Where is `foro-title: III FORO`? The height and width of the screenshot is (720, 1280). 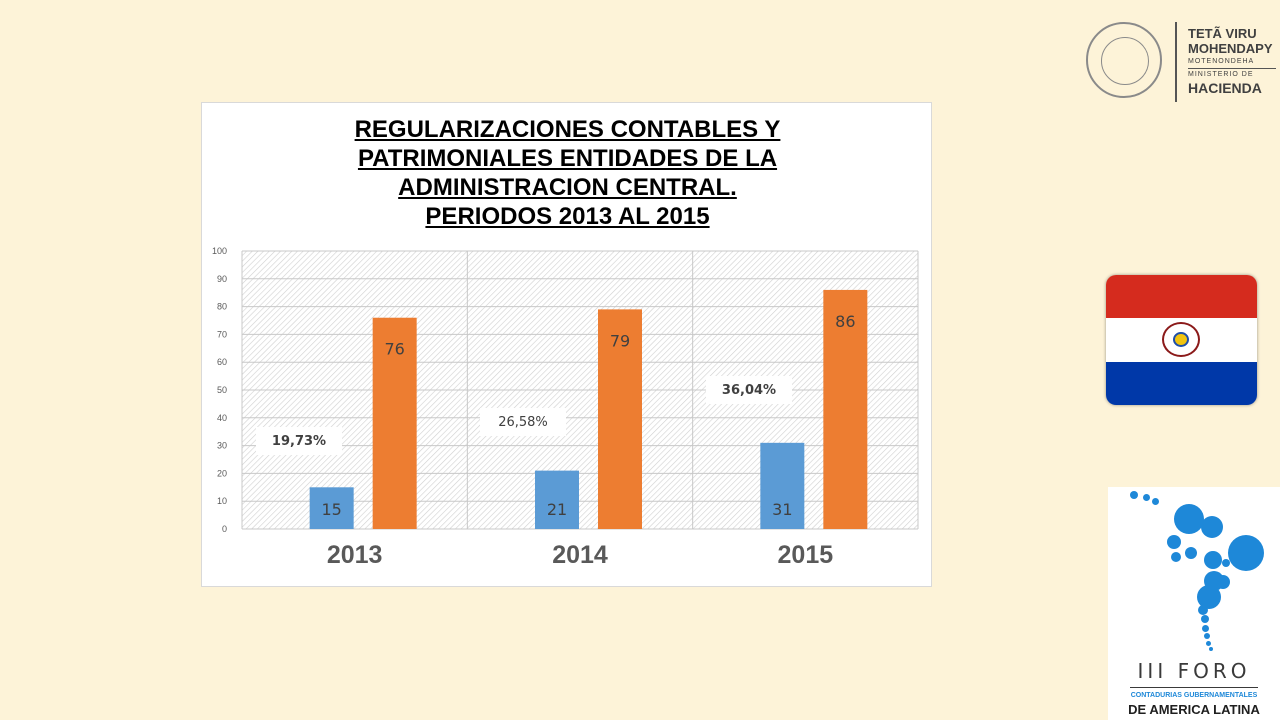
foro-title: III FORO is located at coordinates (1194, 671).